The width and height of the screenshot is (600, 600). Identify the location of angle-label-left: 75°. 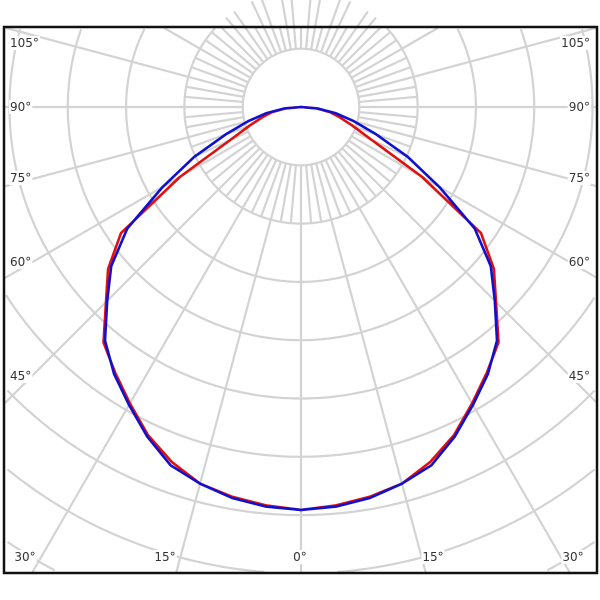
(20, 178).